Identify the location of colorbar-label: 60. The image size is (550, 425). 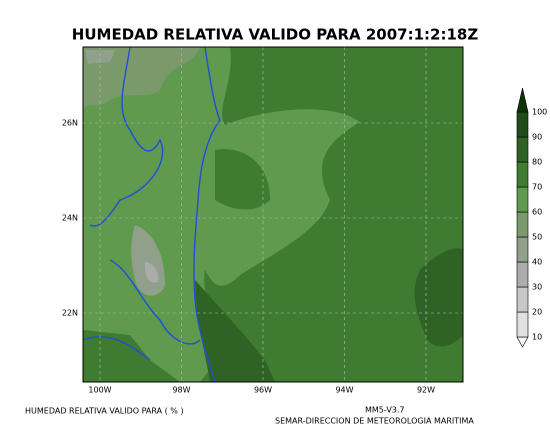
(537, 212).